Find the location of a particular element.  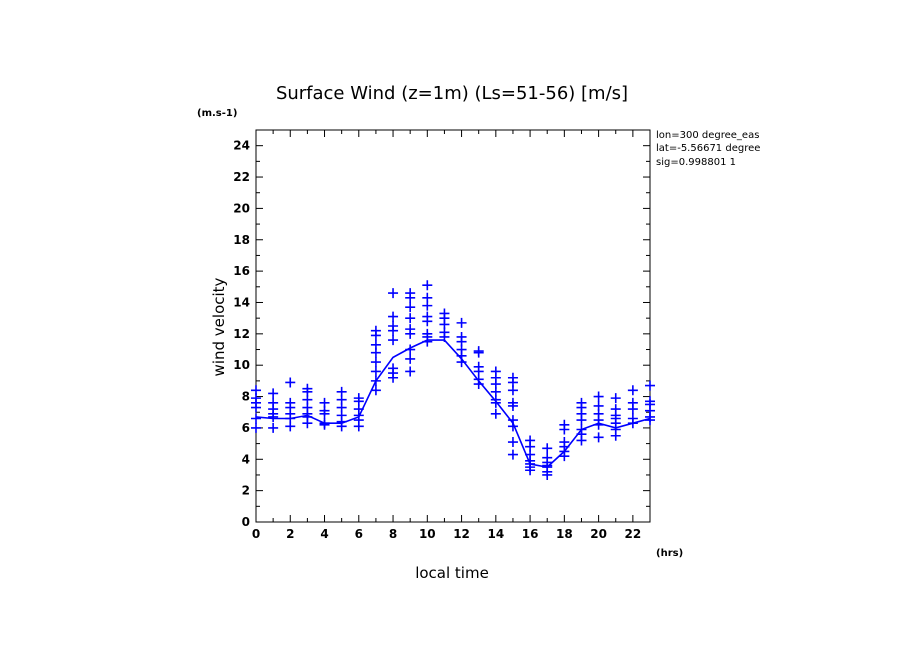

chart-title: Surface Wind (z=1m) (Ls=51-56) [m/s] is located at coordinates (452, 93).